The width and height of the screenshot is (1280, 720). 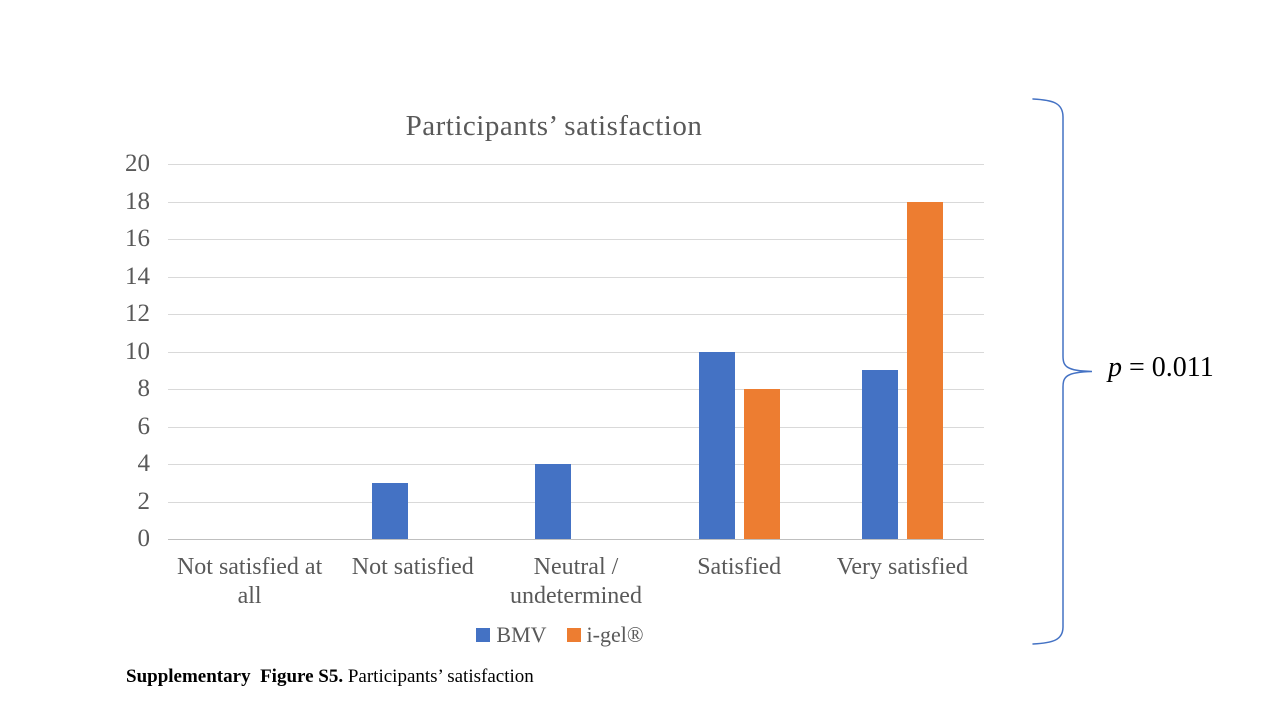 What do you see at coordinates (902, 567) in the screenshot?
I see `category-label: Very satisfied` at bounding box center [902, 567].